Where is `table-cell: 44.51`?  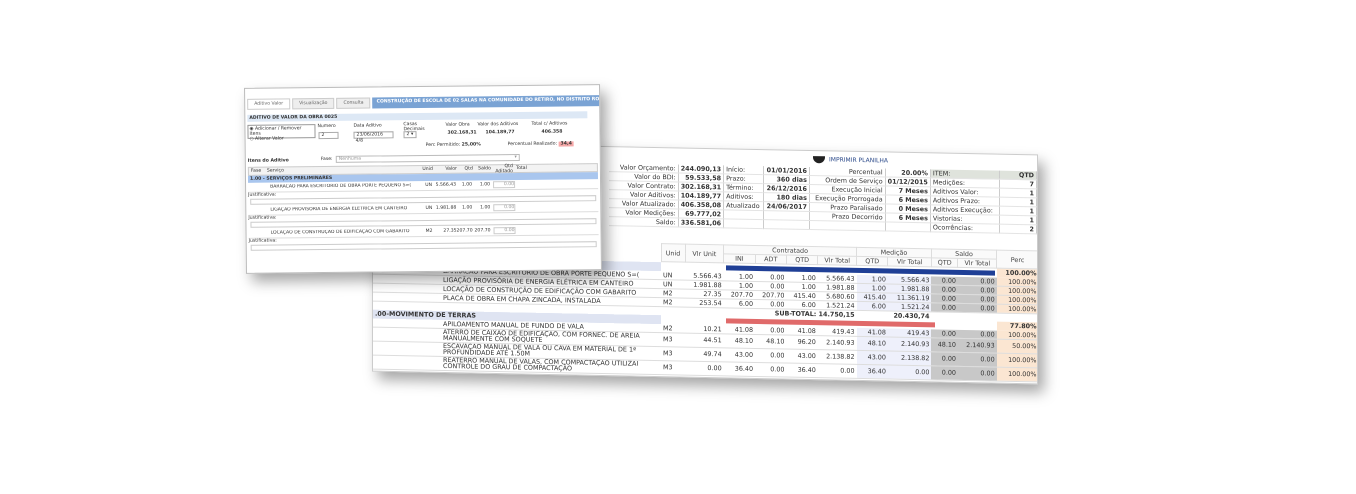
table-cell: 44.51 is located at coordinates (704, 340).